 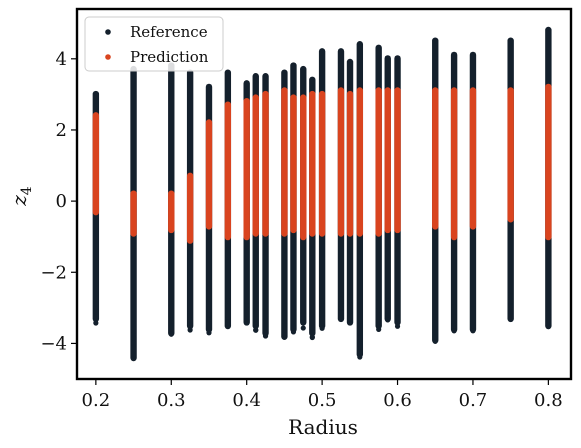 What do you see at coordinates (397, 400) in the screenshot?
I see `x-tick-label: 0.6` at bounding box center [397, 400].